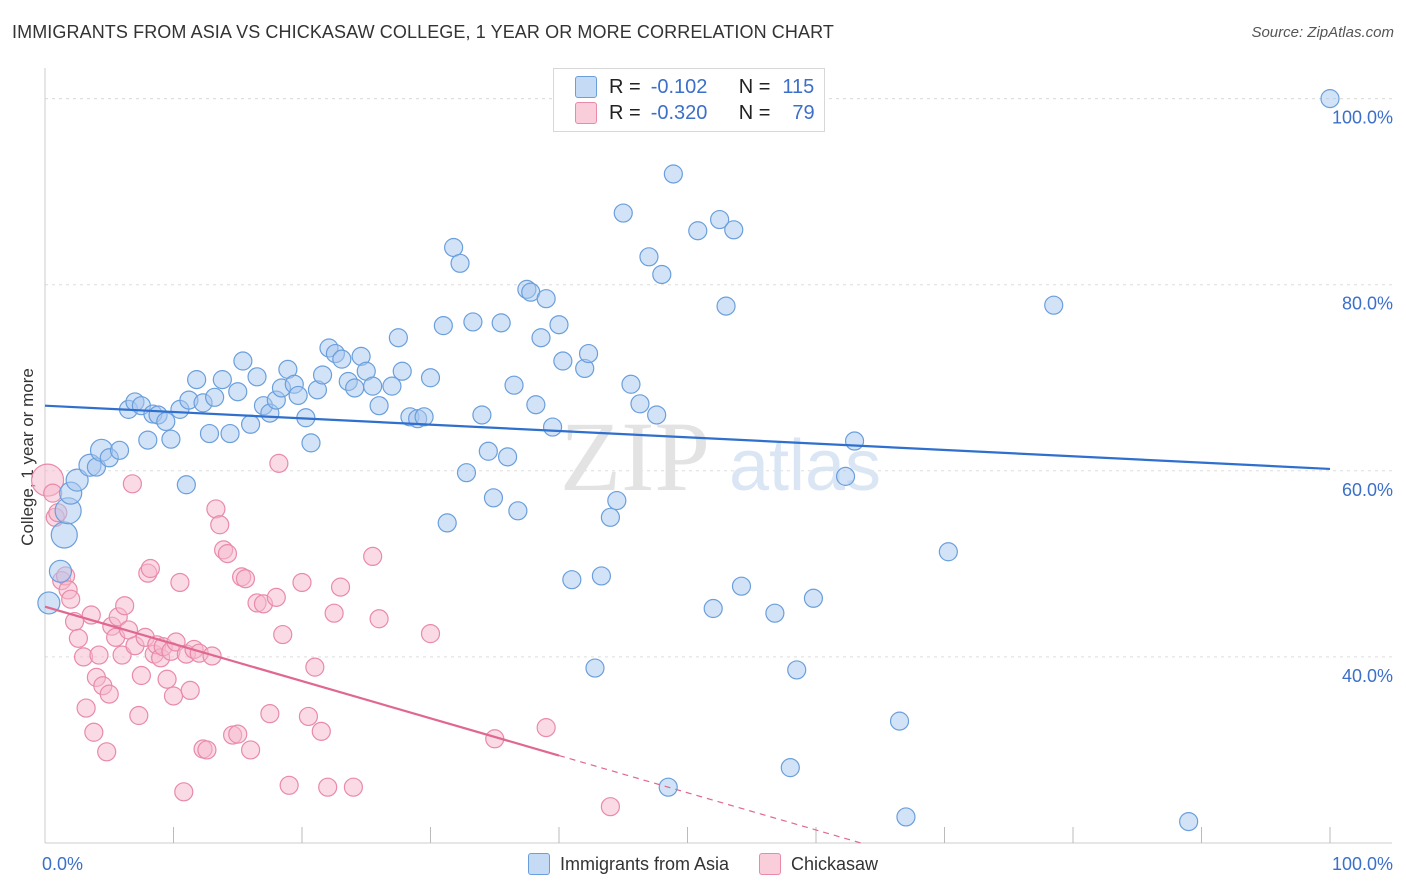 Image resolution: width=1406 pixels, height=892 pixels. I want to click on chart-source: Source: ZipAtlas.com, so click(1322, 32).